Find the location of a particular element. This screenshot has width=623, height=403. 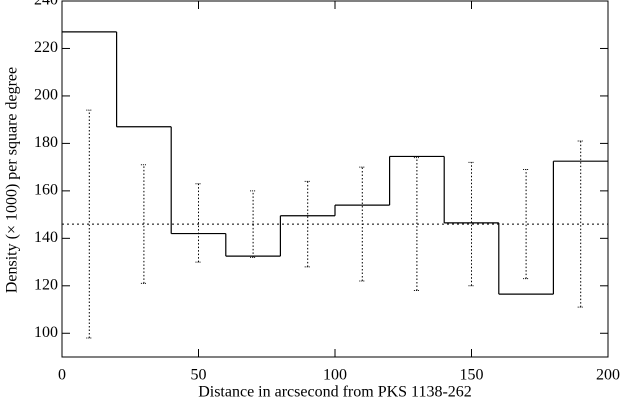

y-tick-label: 200 is located at coordinates (46, 95).